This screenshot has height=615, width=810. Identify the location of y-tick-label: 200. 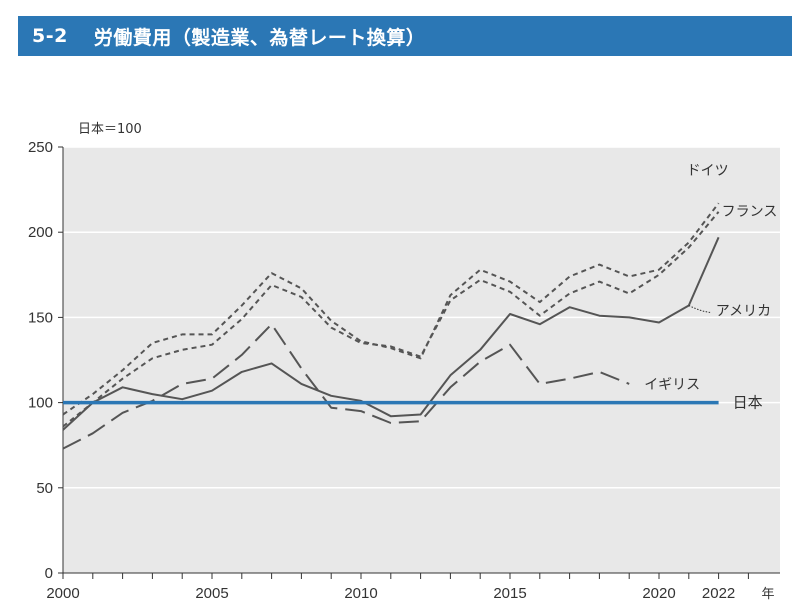
(40, 232).